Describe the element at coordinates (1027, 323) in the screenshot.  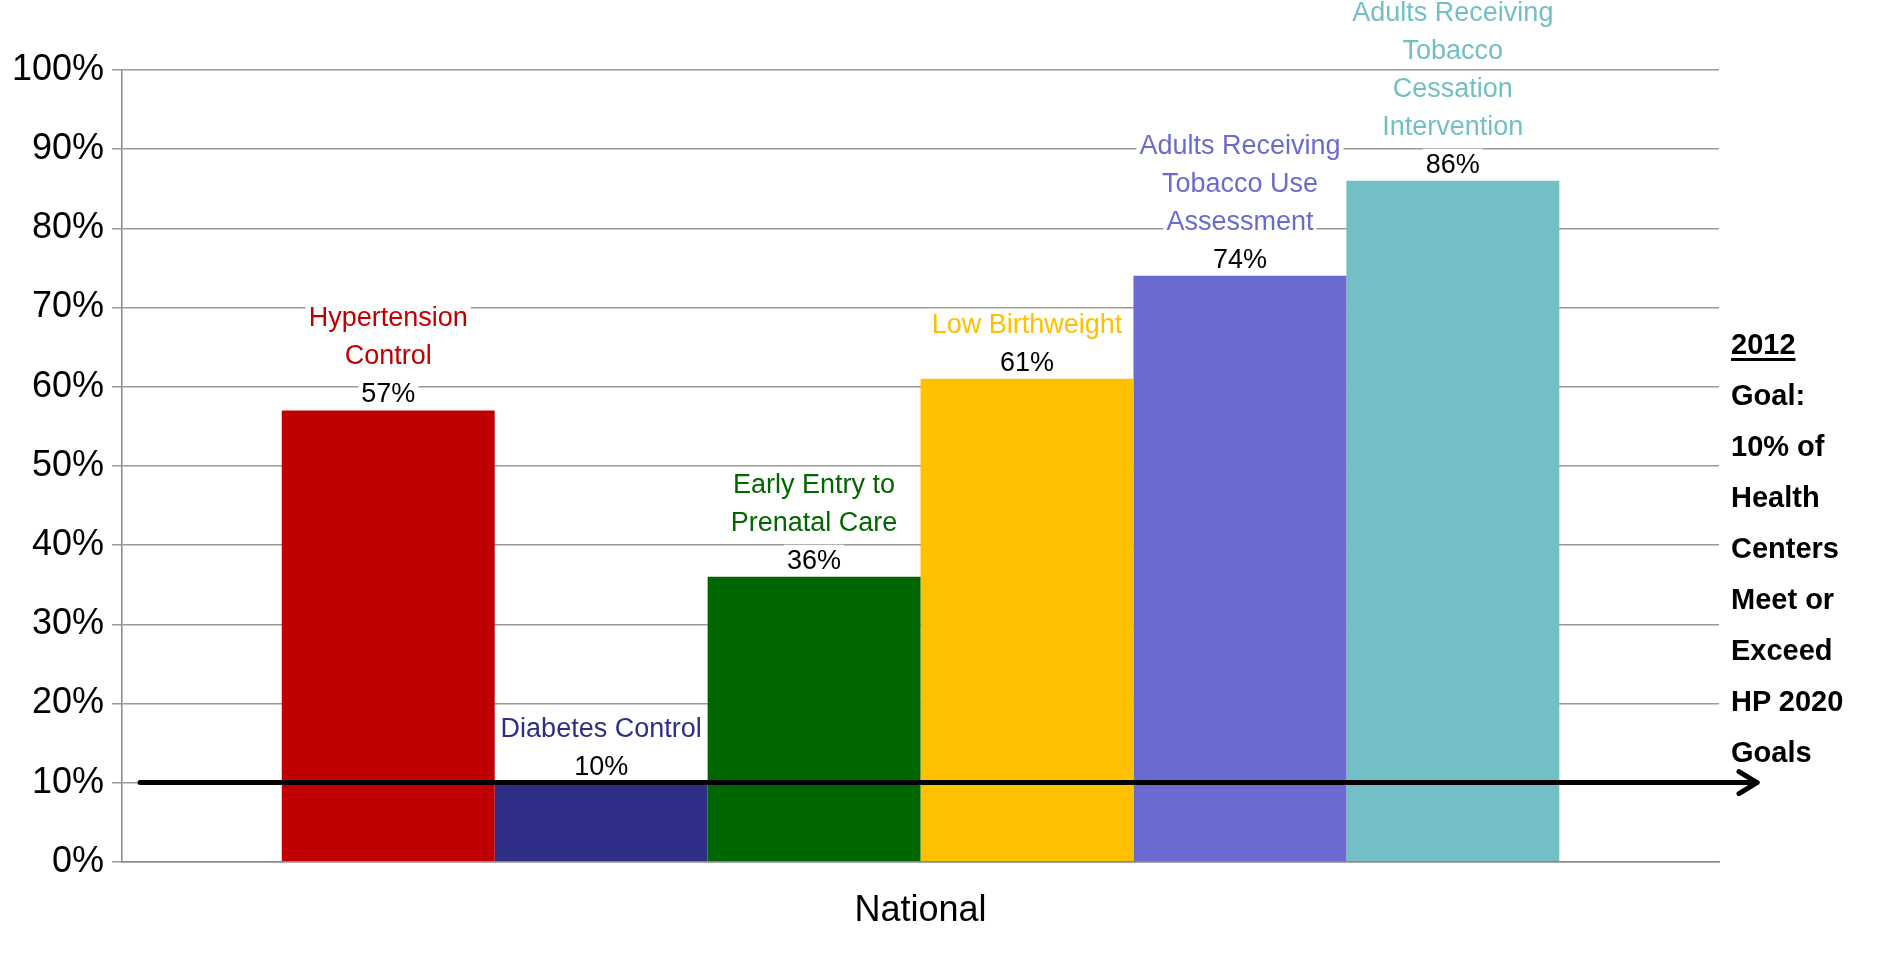
I see `series-label: Low Birthweight` at that location.